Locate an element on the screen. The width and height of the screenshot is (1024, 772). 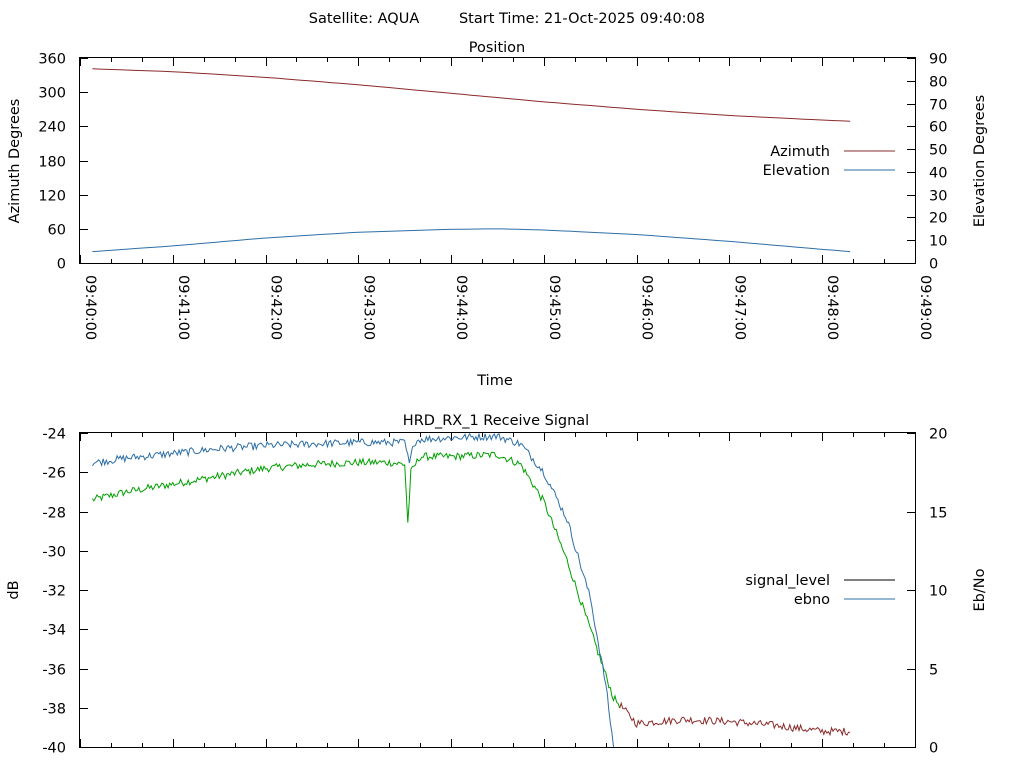
receive-signal-y-tick-label: -34 is located at coordinates (54, 631).